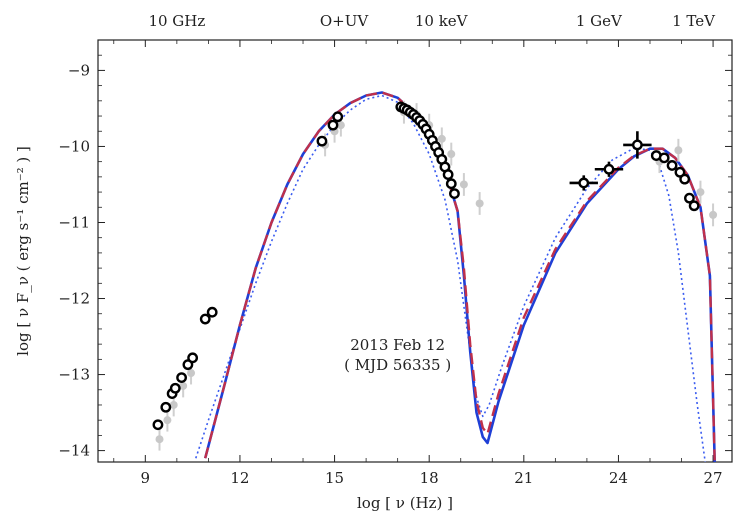 Image resolution: width=745 pixels, height=523 pixels. Describe the element at coordinates (74, 375) in the screenshot. I see `y-tick-label: −13` at that location.